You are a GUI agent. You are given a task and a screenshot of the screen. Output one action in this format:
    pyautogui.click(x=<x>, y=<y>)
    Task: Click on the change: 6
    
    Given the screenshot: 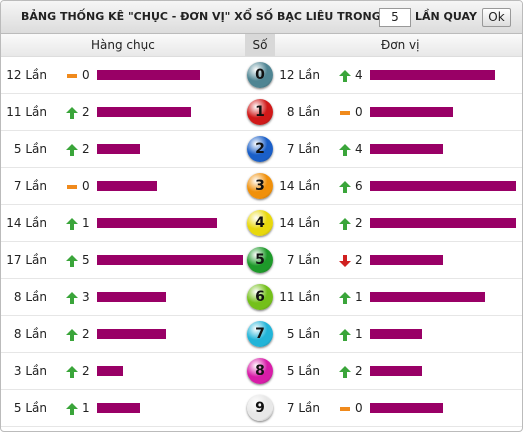 What is the action you would take?
    pyautogui.click(x=359, y=186)
    